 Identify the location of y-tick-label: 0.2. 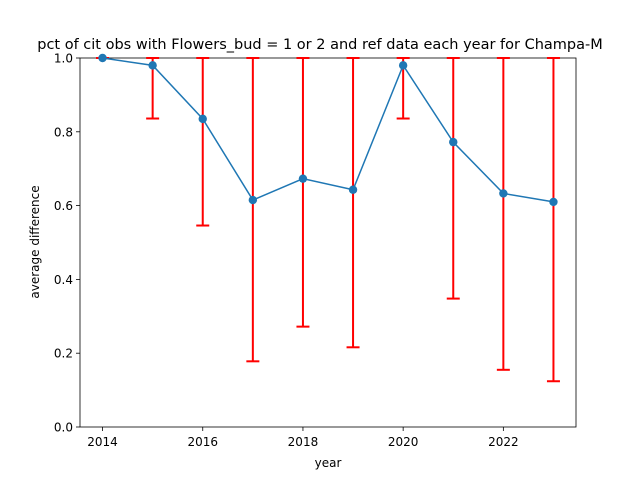
(63, 354).